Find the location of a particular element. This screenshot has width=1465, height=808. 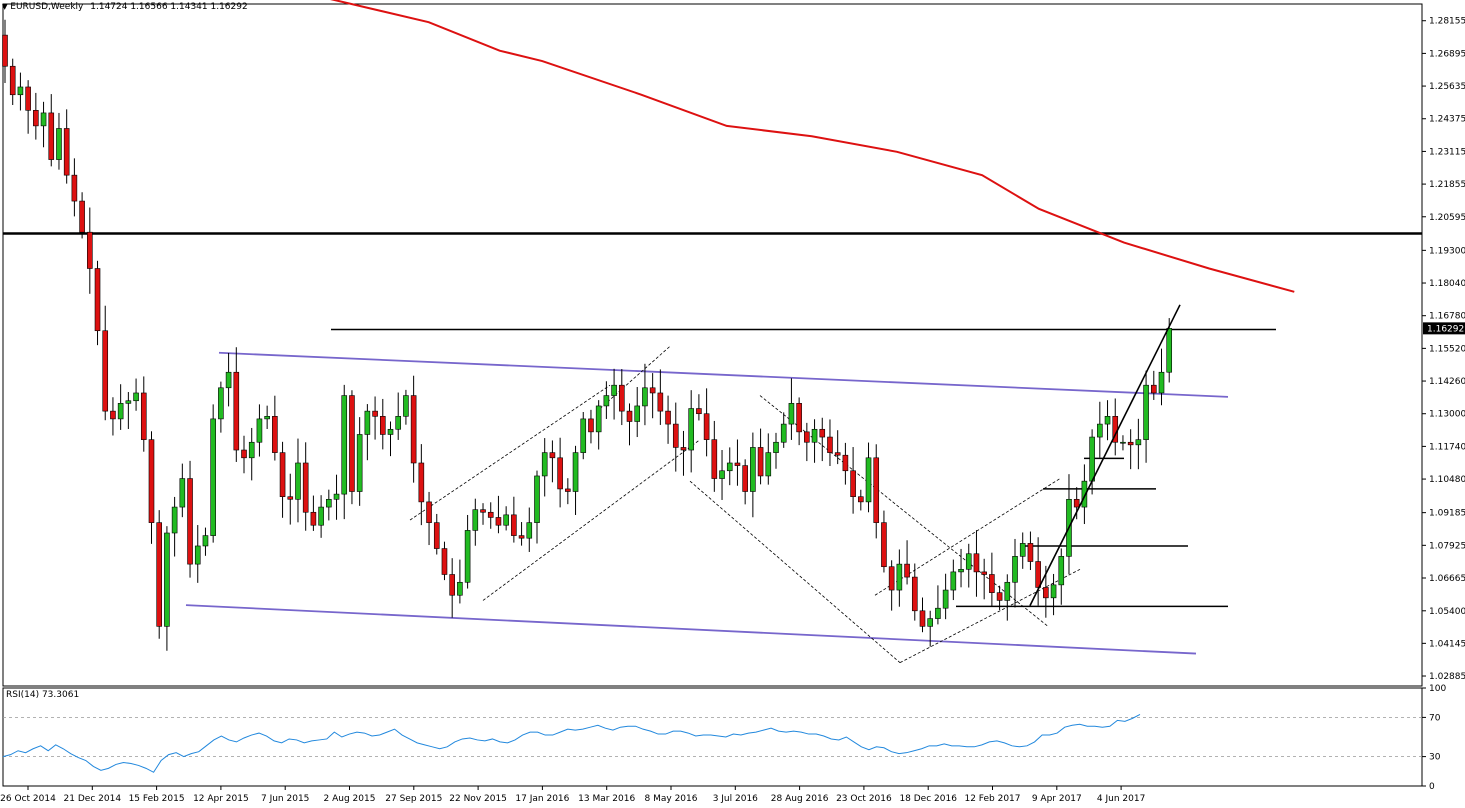

y-tick-label: 1.14260 is located at coordinates (1447, 382).